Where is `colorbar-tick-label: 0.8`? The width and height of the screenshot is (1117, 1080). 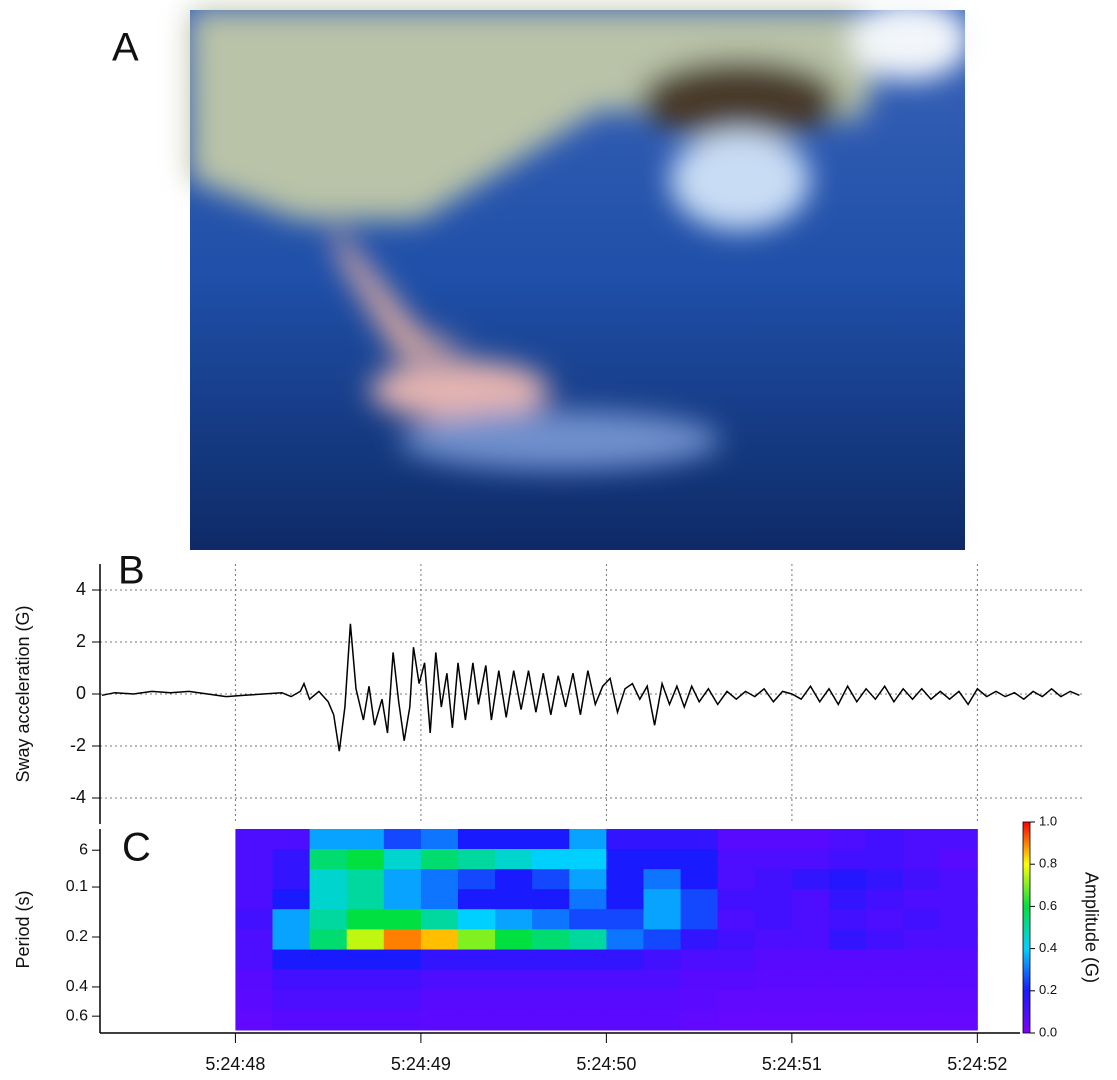
colorbar-tick-label: 0.8 is located at coordinates (1048, 863).